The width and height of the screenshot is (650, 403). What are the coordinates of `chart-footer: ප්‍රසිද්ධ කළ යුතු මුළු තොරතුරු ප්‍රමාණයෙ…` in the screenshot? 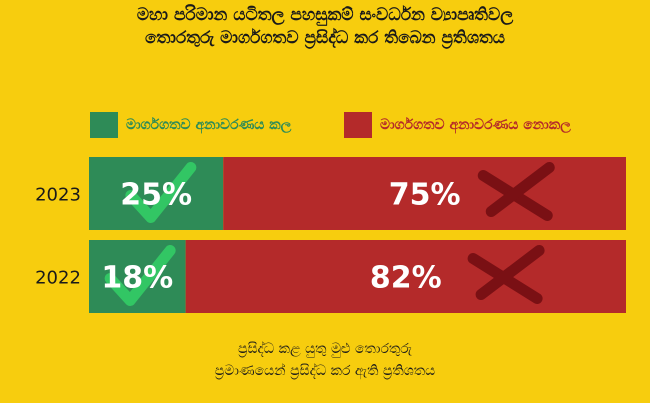 It's located at (325, 360).